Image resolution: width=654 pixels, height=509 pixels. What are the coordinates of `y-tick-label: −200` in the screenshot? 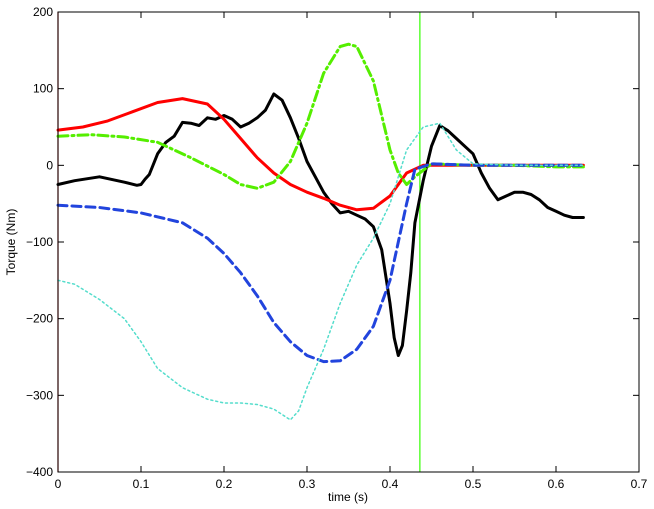 It's located at (39, 319).